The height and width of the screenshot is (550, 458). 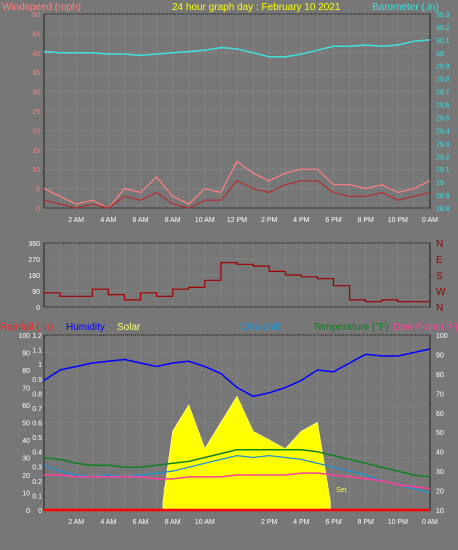 What do you see at coordinates (141, 220) in the screenshot?
I see `time-tick-top-2: 6 AM` at bounding box center [141, 220].